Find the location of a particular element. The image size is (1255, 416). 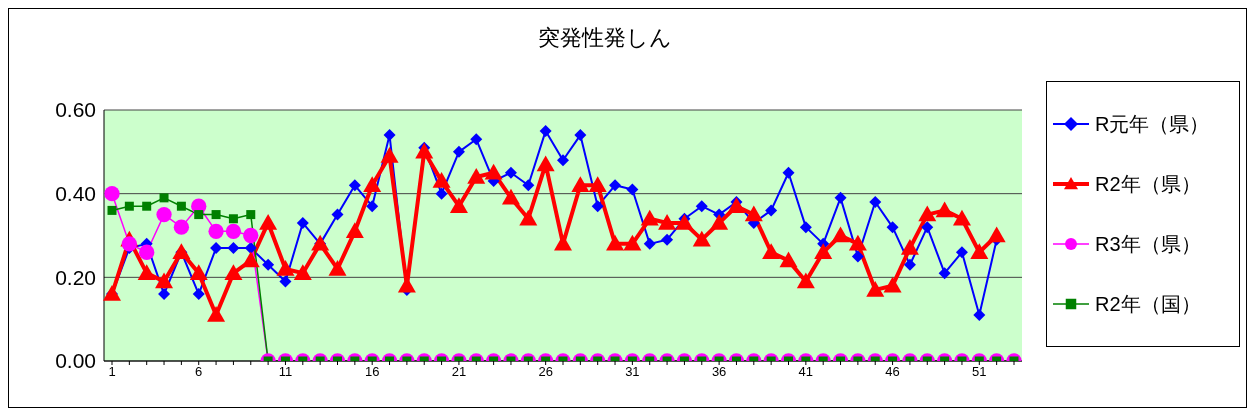

x-tick-label: 6 is located at coordinates (199, 372).